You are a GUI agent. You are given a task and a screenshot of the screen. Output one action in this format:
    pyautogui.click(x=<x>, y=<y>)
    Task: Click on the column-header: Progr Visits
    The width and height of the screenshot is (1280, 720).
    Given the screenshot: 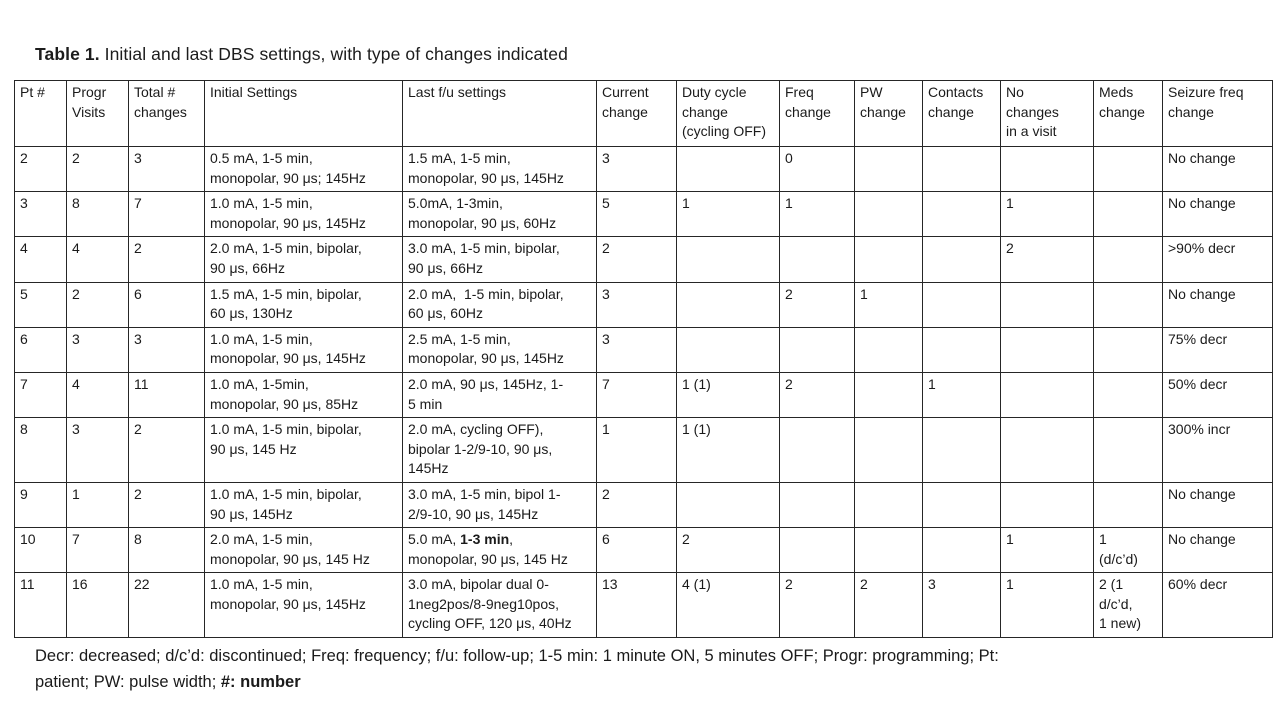 What is the action you would take?
    pyautogui.click(x=97, y=113)
    